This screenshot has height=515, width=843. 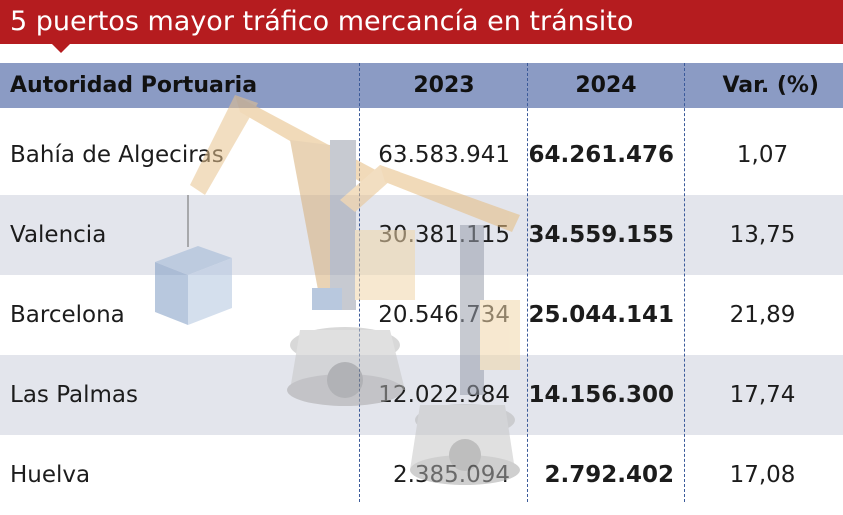 I want to click on value-2024: 34.559.155, so click(x=601, y=235).